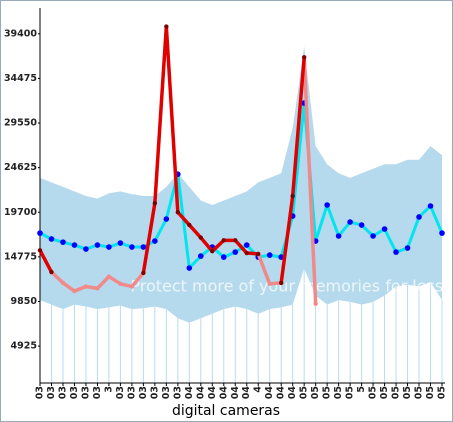 This screenshot has height=422, width=453. I want to click on y-tick-label: 19700, so click(20, 212).